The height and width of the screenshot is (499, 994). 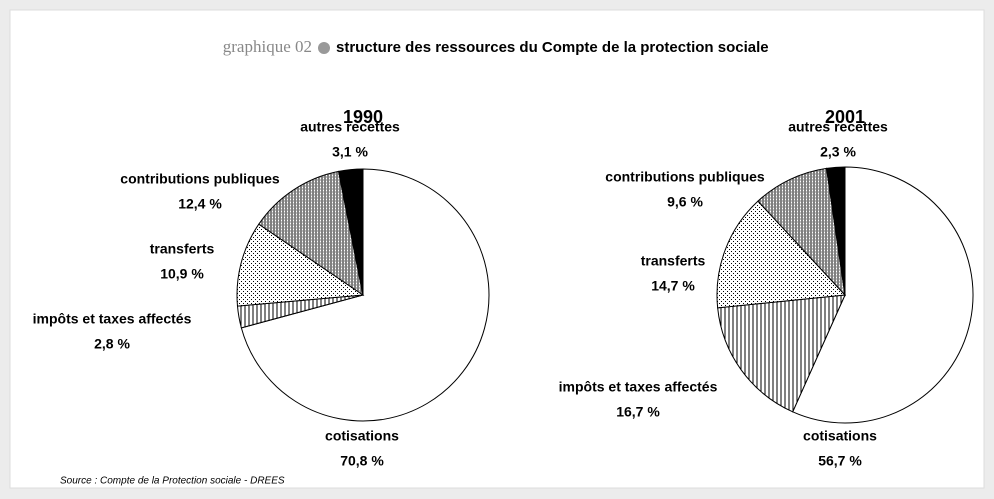 What do you see at coordinates (838, 152) in the screenshot?
I see `slice-value: 2,3 %` at bounding box center [838, 152].